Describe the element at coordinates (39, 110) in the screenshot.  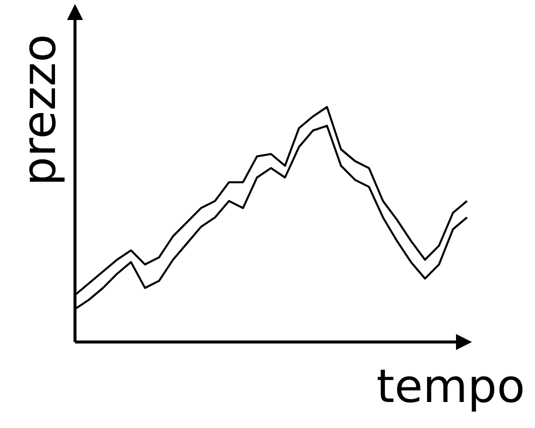
I see `y-axis-title: prezzo` at that location.